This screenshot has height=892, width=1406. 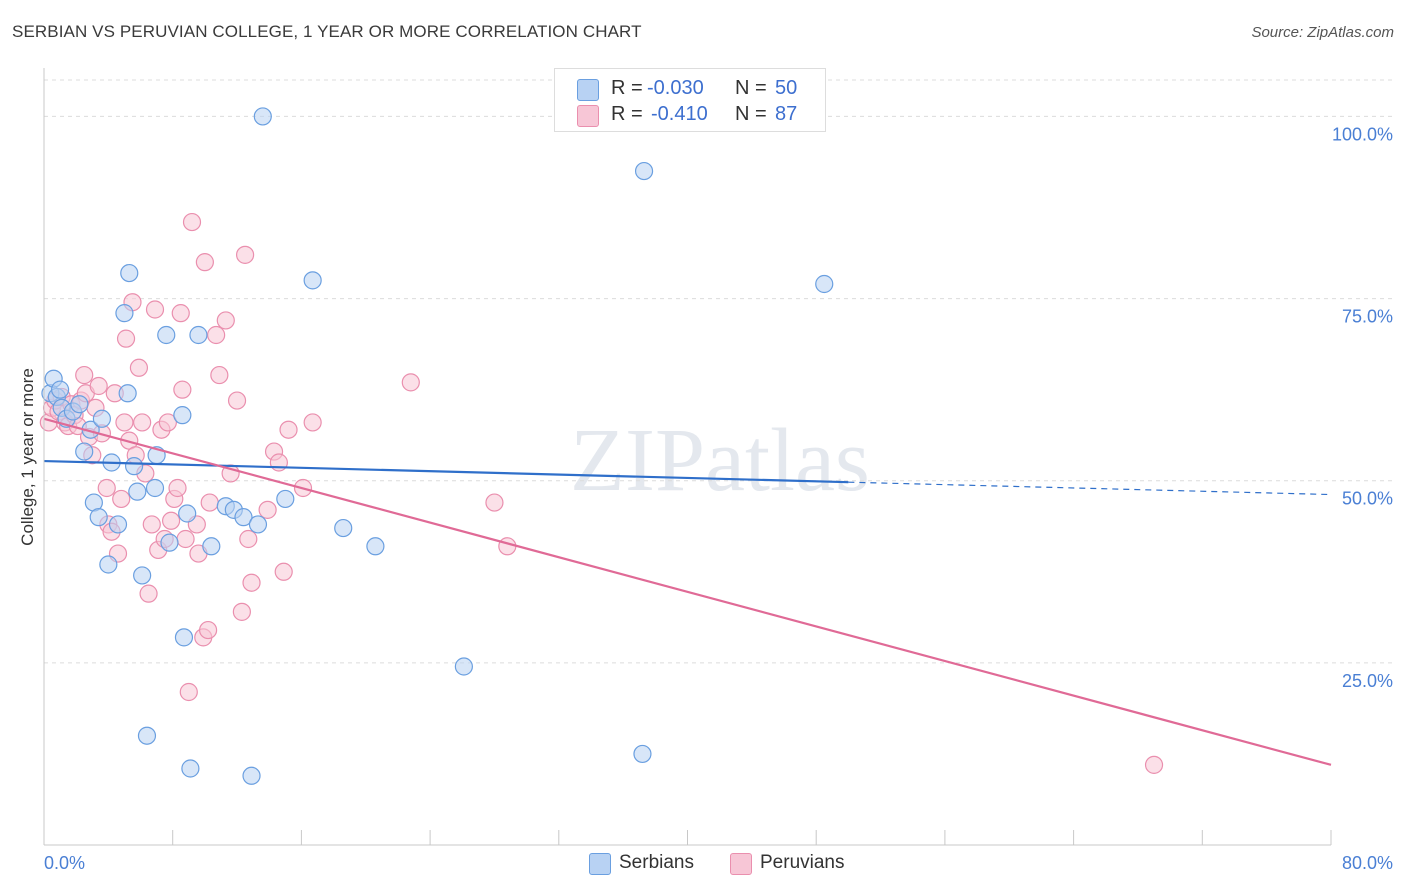 What do you see at coordinates (786, 88) in the screenshot?
I see `n-value: 50` at bounding box center [786, 88].